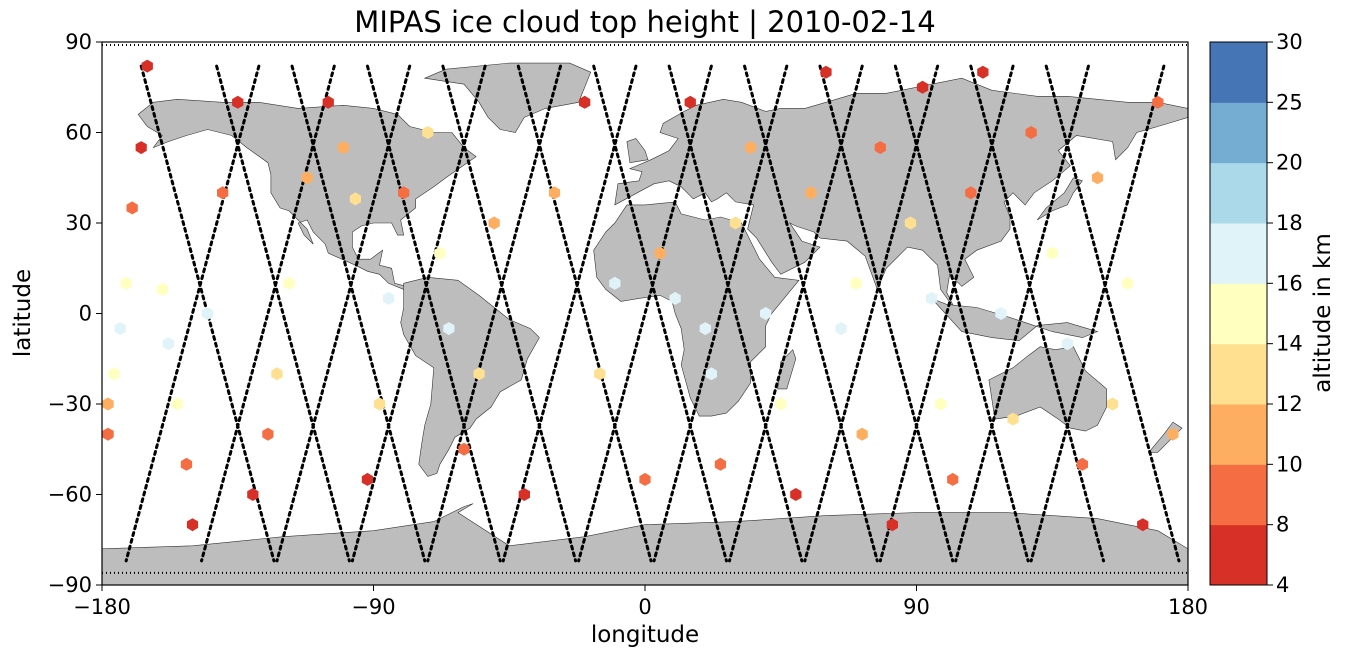 This screenshot has width=1345, height=657. What do you see at coordinates (1289, 163) in the screenshot?
I see `colorbar-tick-label-7: 20` at bounding box center [1289, 163].